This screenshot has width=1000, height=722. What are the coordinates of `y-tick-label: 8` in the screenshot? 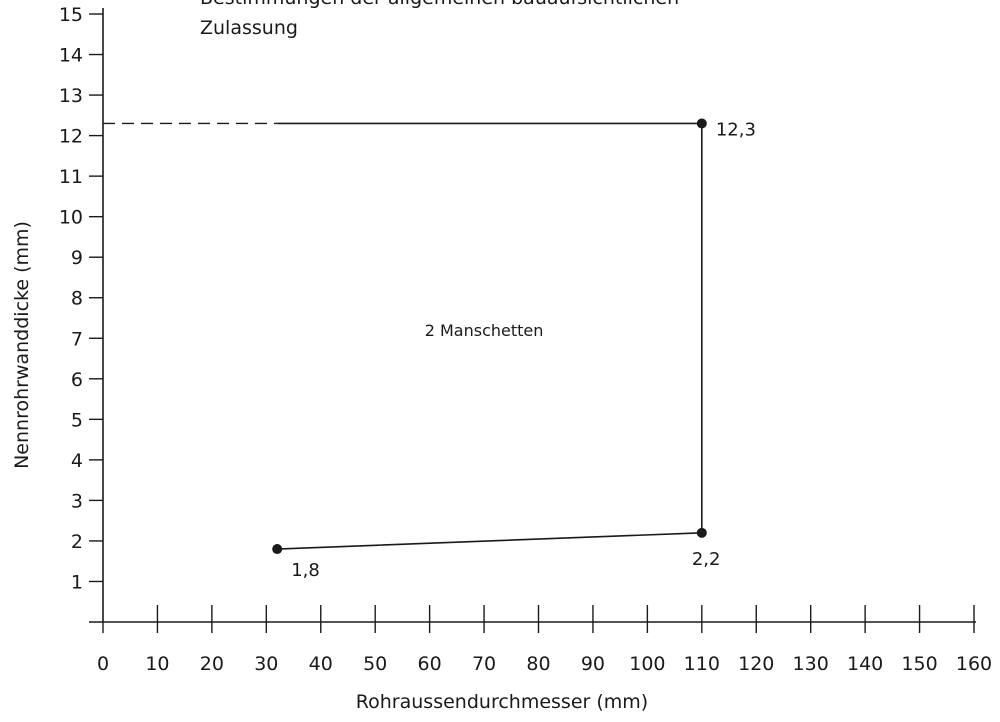 It's located at (77, 299).